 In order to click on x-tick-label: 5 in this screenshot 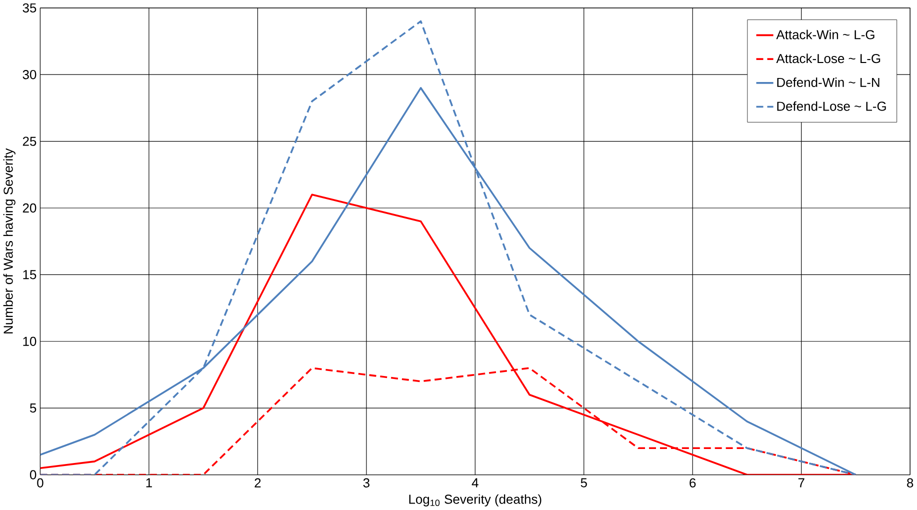, I will do `click(583, 483)`.